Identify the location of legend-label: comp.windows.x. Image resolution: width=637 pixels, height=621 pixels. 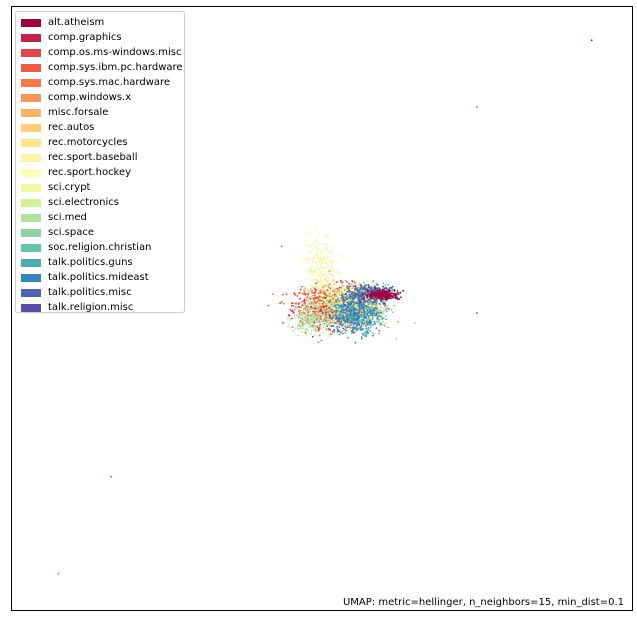
(90, 97).